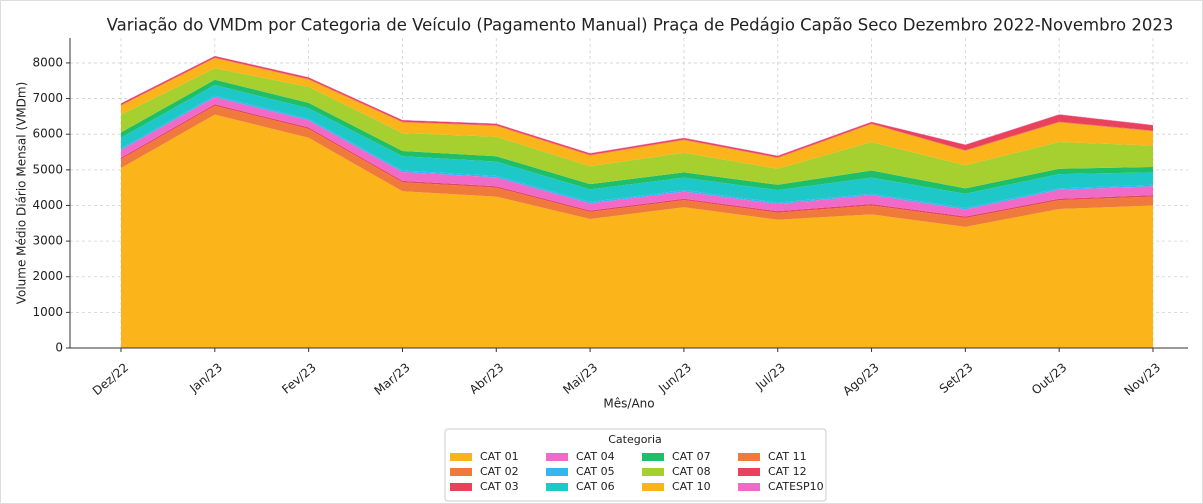 Image resolution: width=1203 pixels, height=504 pixels. What do you see at coordinates (47, 62) in the screenshot?
I see `y-tick-label: 8000` at bounding box center [47, 62].